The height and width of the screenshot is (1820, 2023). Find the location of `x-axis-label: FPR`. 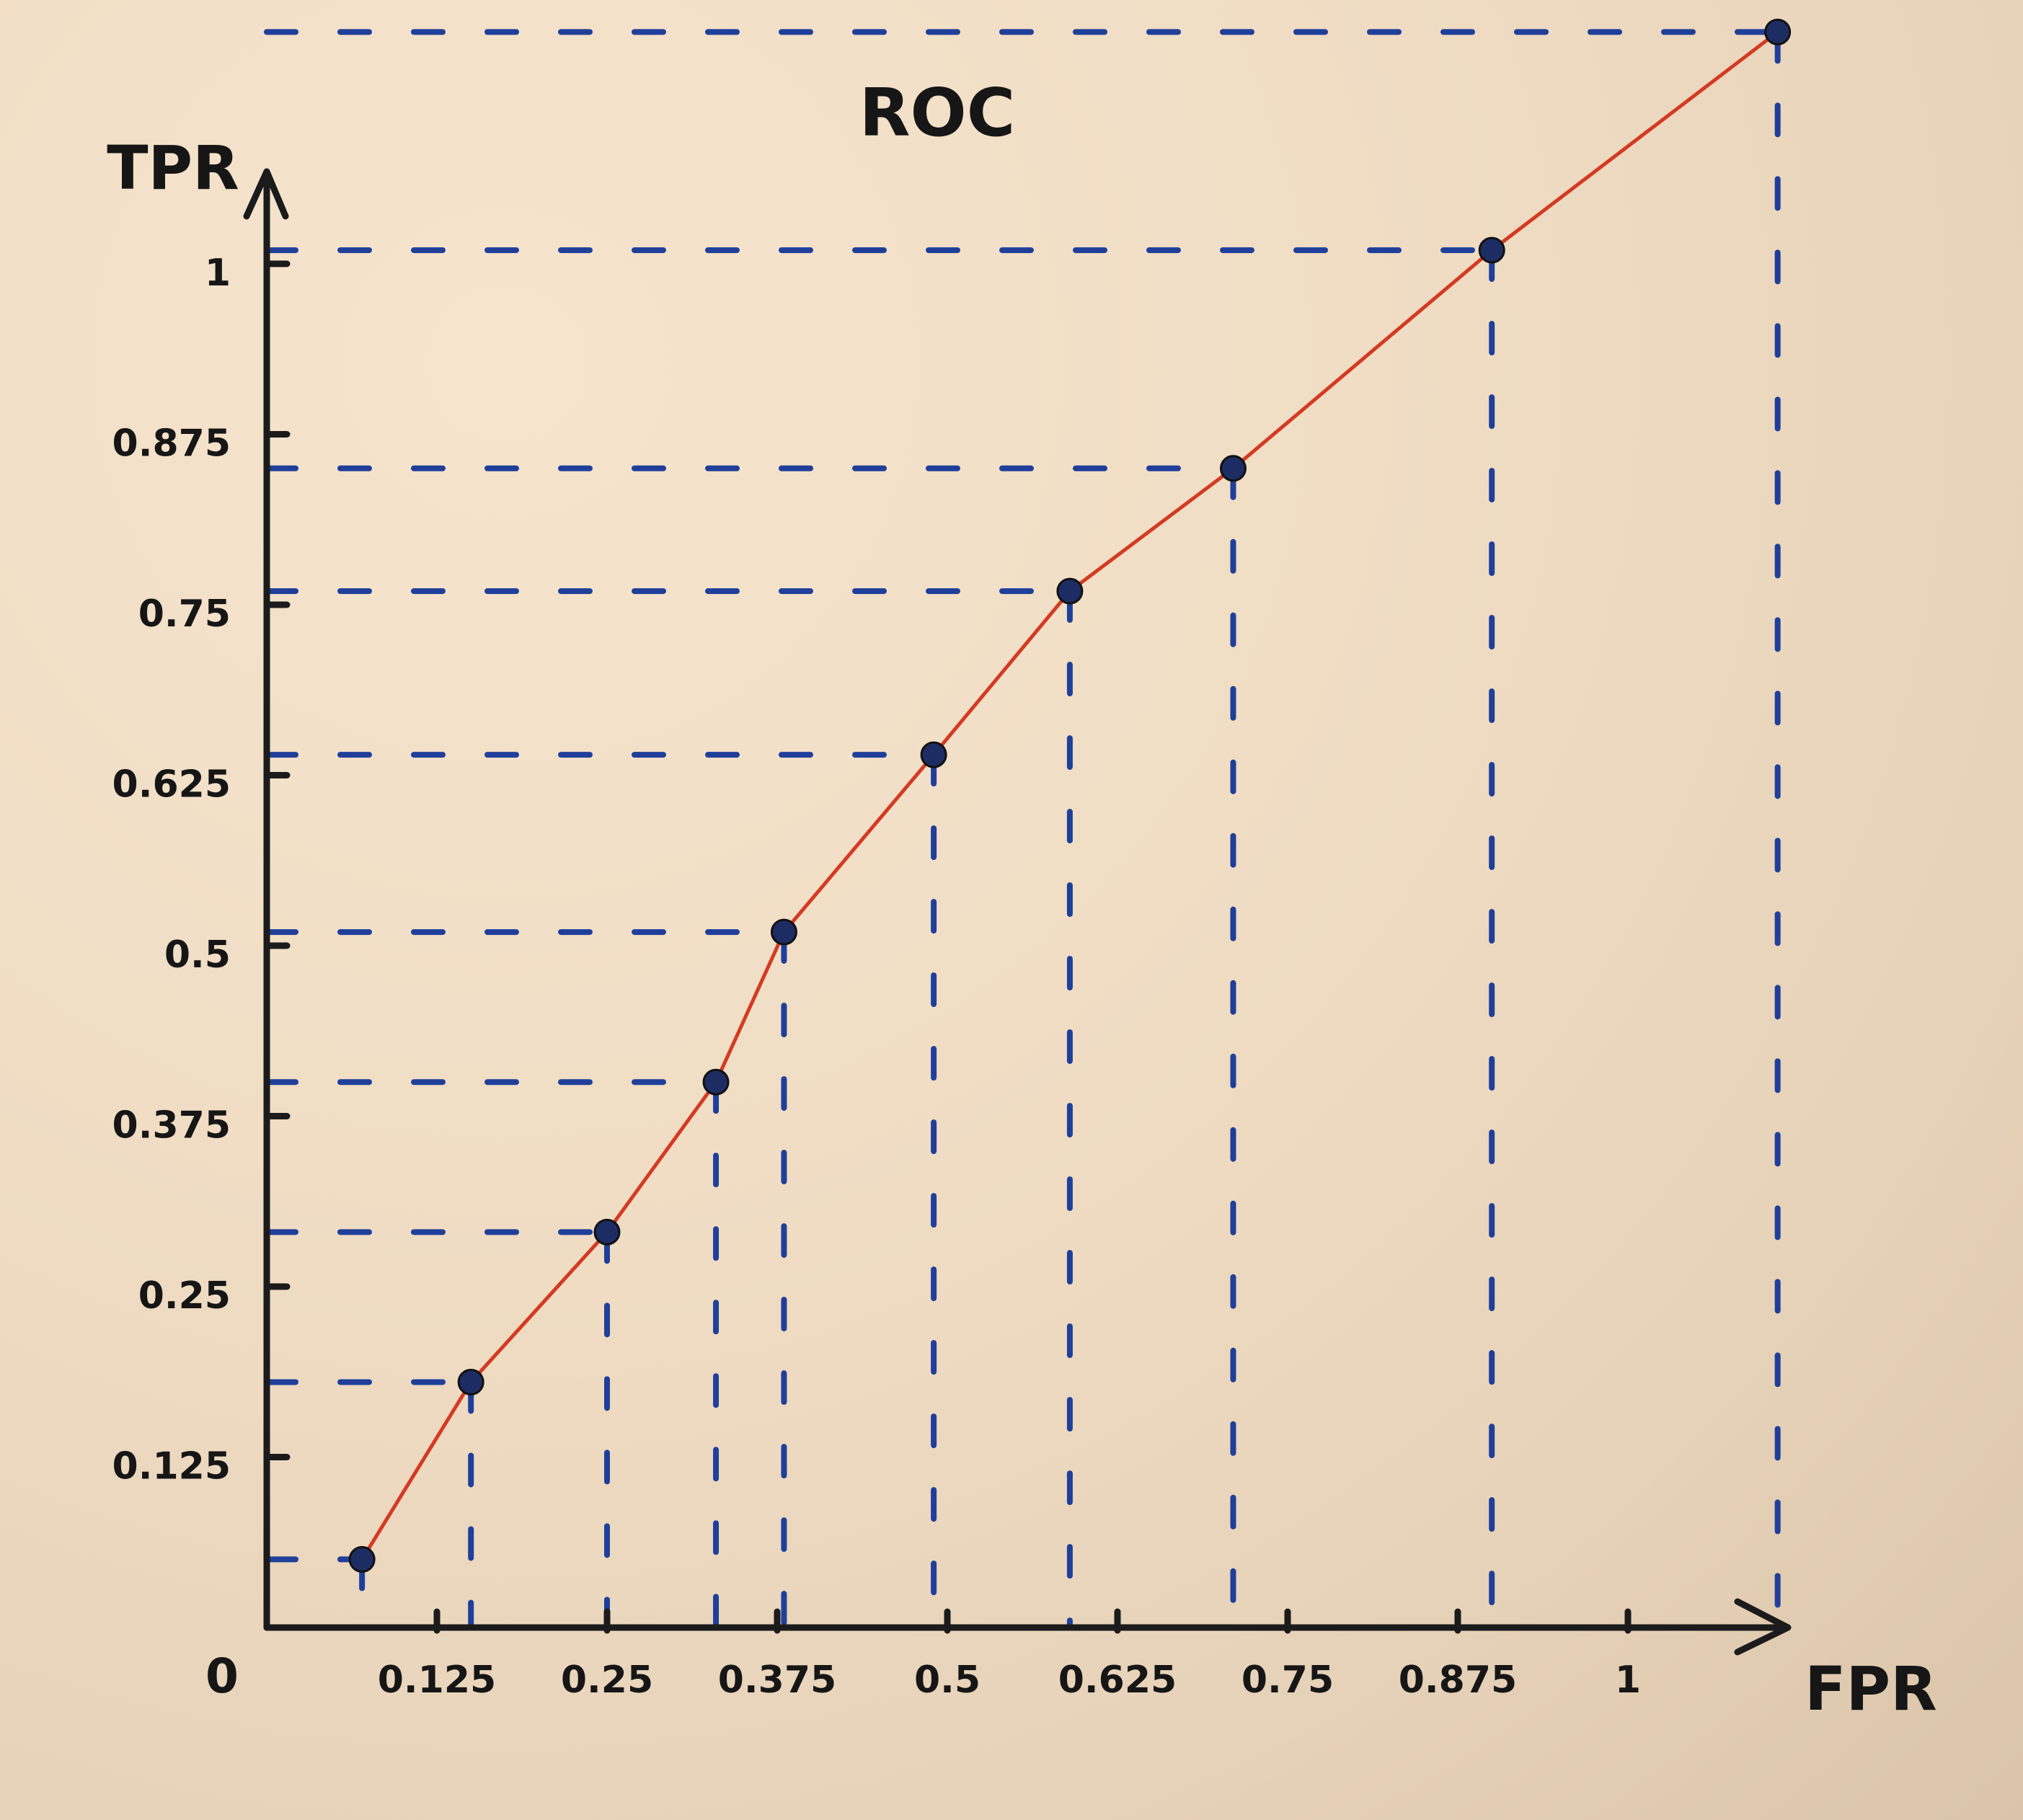

x-axis-label: FPR is located at coordinates (1871, 1688).